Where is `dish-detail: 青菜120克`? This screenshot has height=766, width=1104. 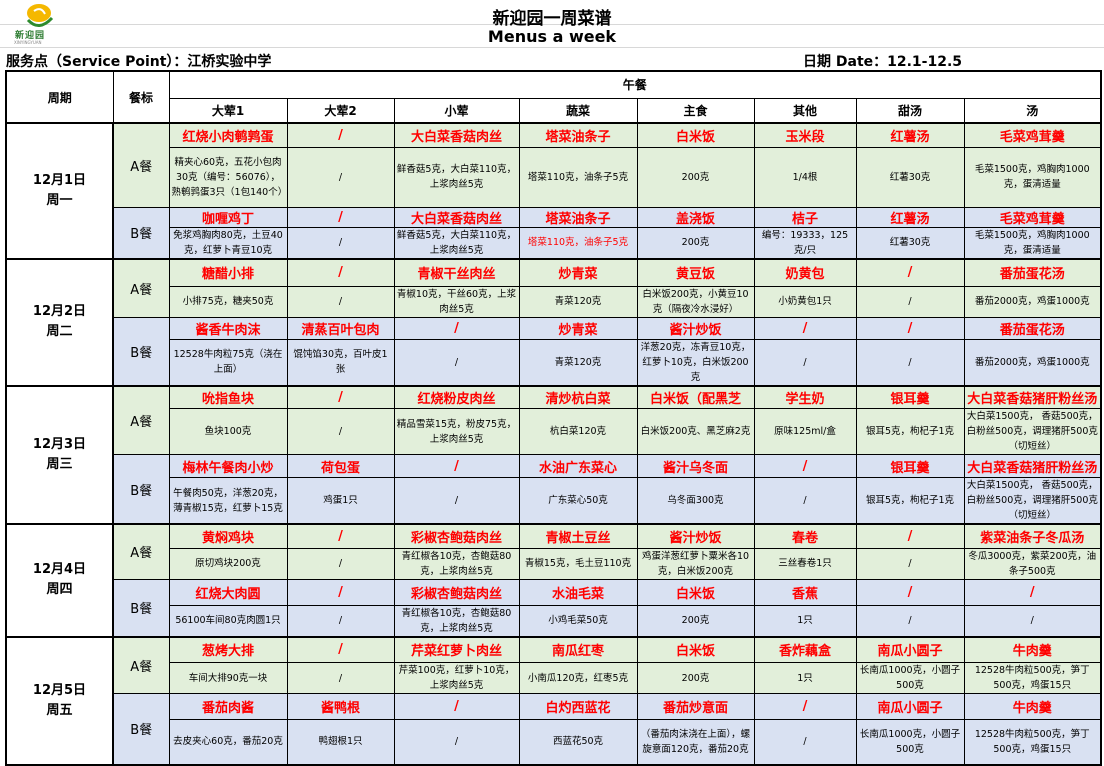
dish-detail: 青菜120克 is located at coordinates (578, 362).